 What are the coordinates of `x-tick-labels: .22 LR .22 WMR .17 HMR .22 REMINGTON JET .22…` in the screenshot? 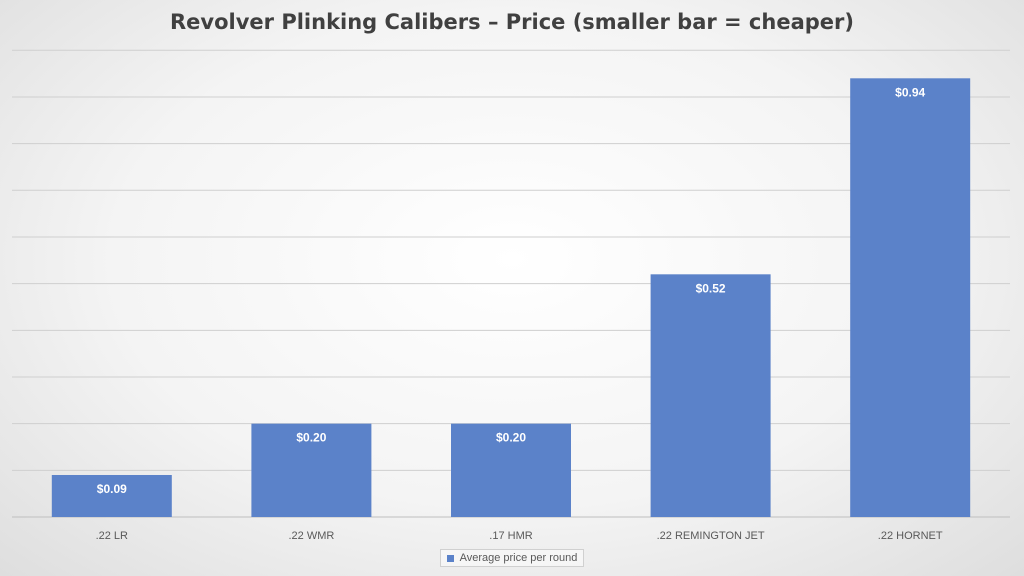 It's located at (519, 536).